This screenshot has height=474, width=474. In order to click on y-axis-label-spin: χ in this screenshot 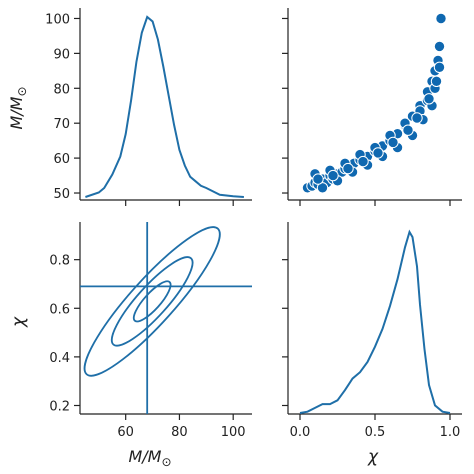, I will do `click(19, 322)`.